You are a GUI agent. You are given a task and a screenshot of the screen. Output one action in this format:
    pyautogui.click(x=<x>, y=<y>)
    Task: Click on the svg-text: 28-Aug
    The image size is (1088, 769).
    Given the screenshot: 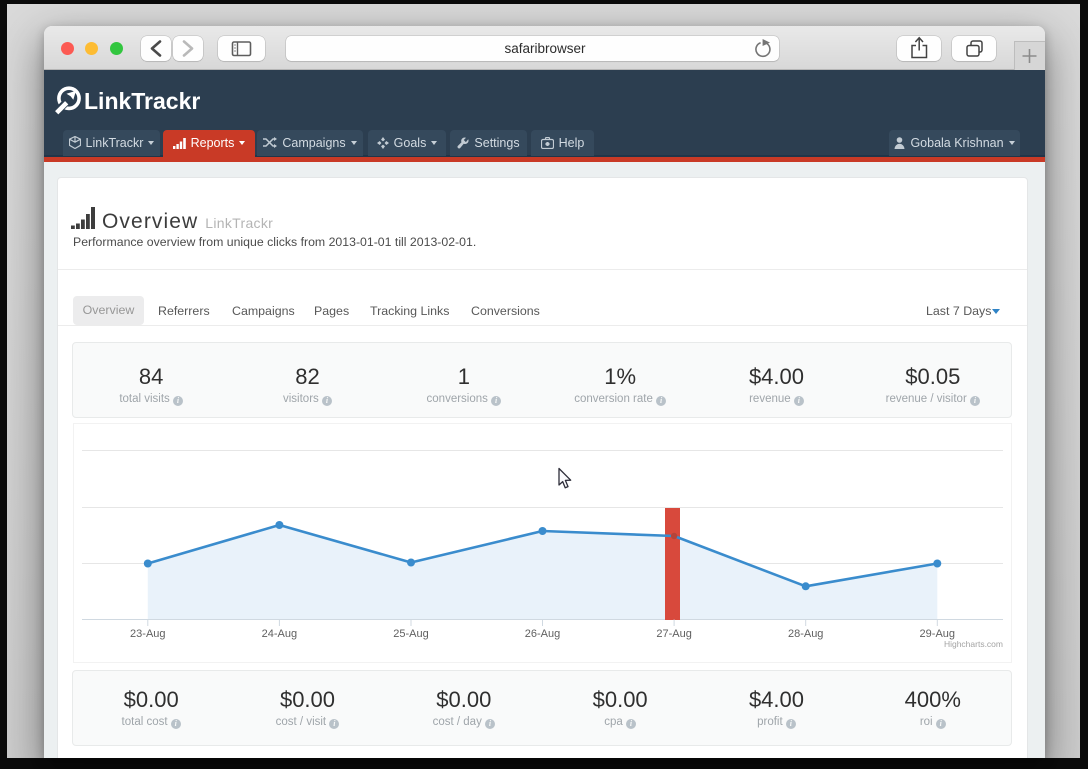 What is the action you would take?
    pyautogui.click(x=805, y=634)
    